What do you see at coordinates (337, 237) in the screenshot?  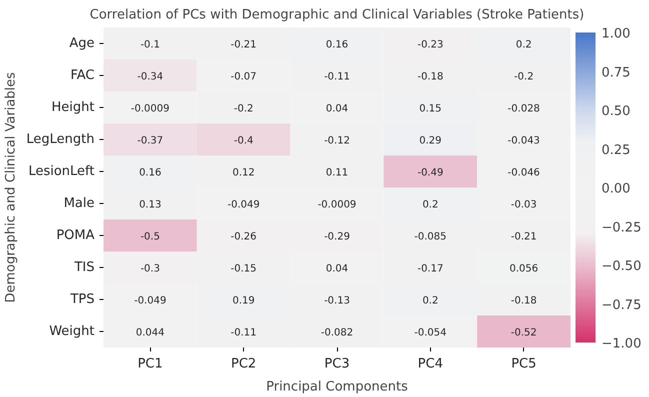 I see `data-label: -0.29` at bounding box center [337, 237].